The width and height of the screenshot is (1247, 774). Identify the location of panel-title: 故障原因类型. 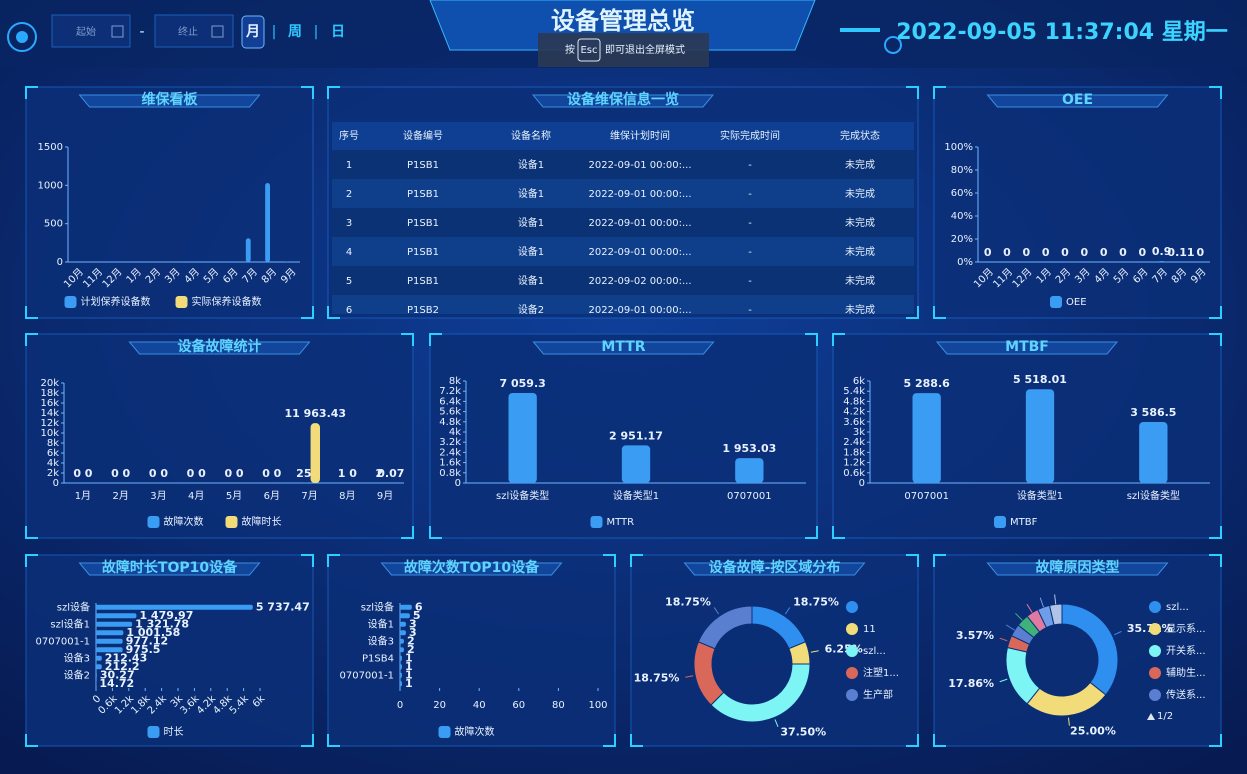
(1078, 567).